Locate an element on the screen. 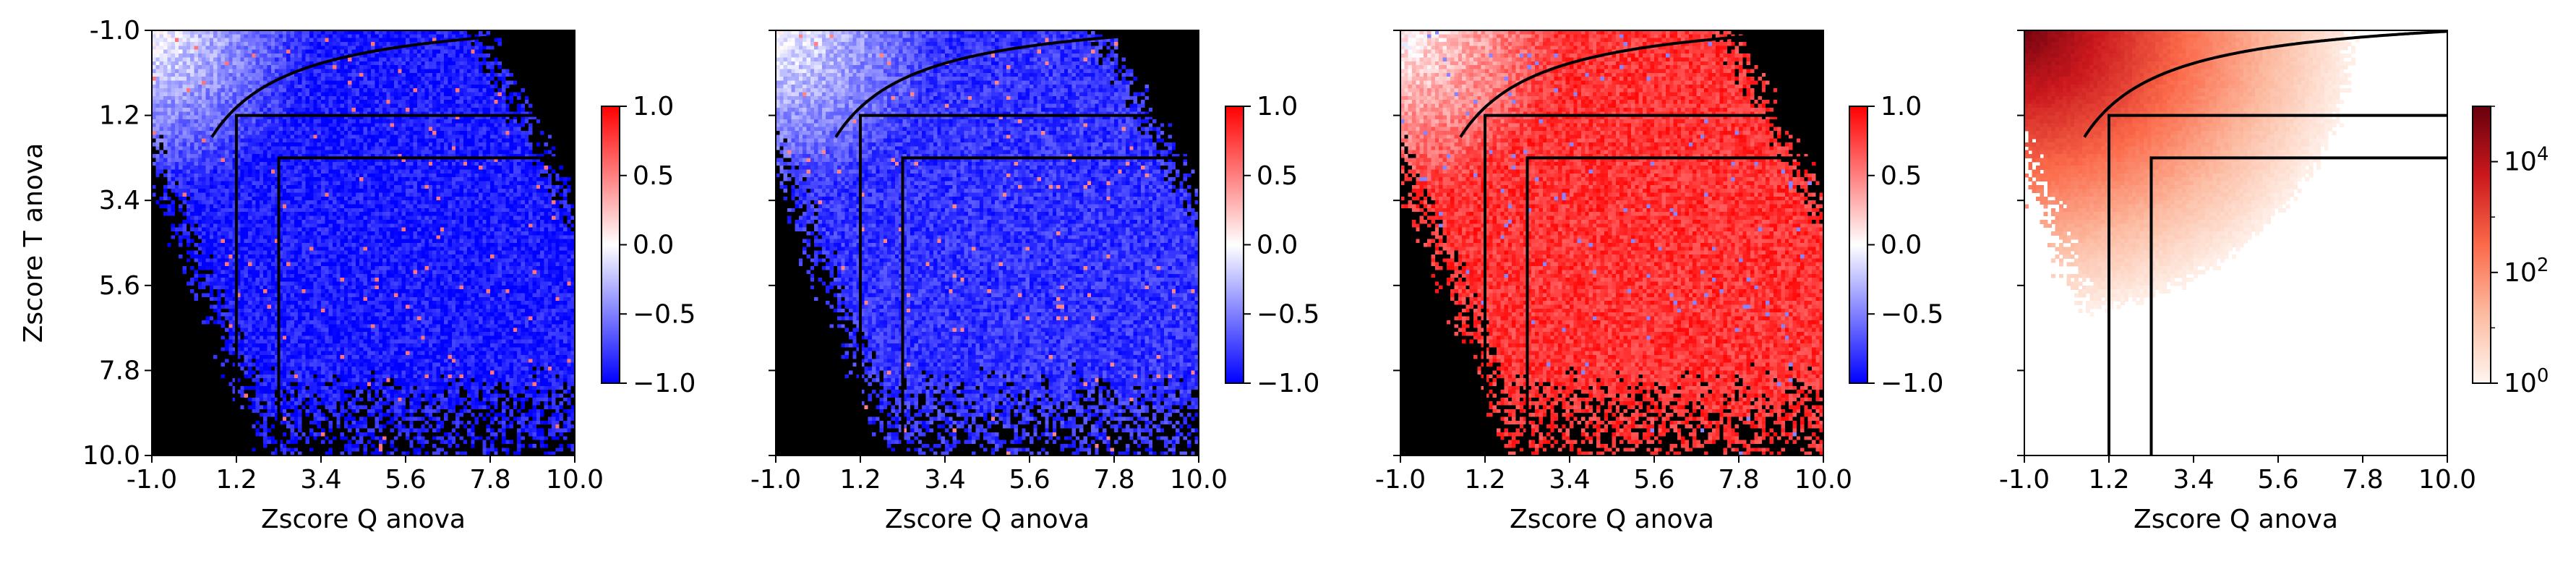 This screenshot has height=569, width=2576. tick-exponent: 0 is located at coordinates (2543, 376).